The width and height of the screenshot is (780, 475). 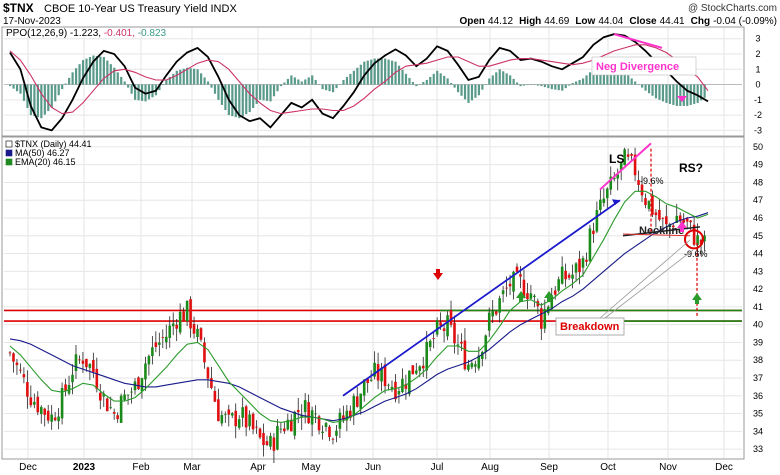 What do you see at coordinates (9, 162) in the screenshot?
I see `legend-swatch` at bounding box center [9, 162].